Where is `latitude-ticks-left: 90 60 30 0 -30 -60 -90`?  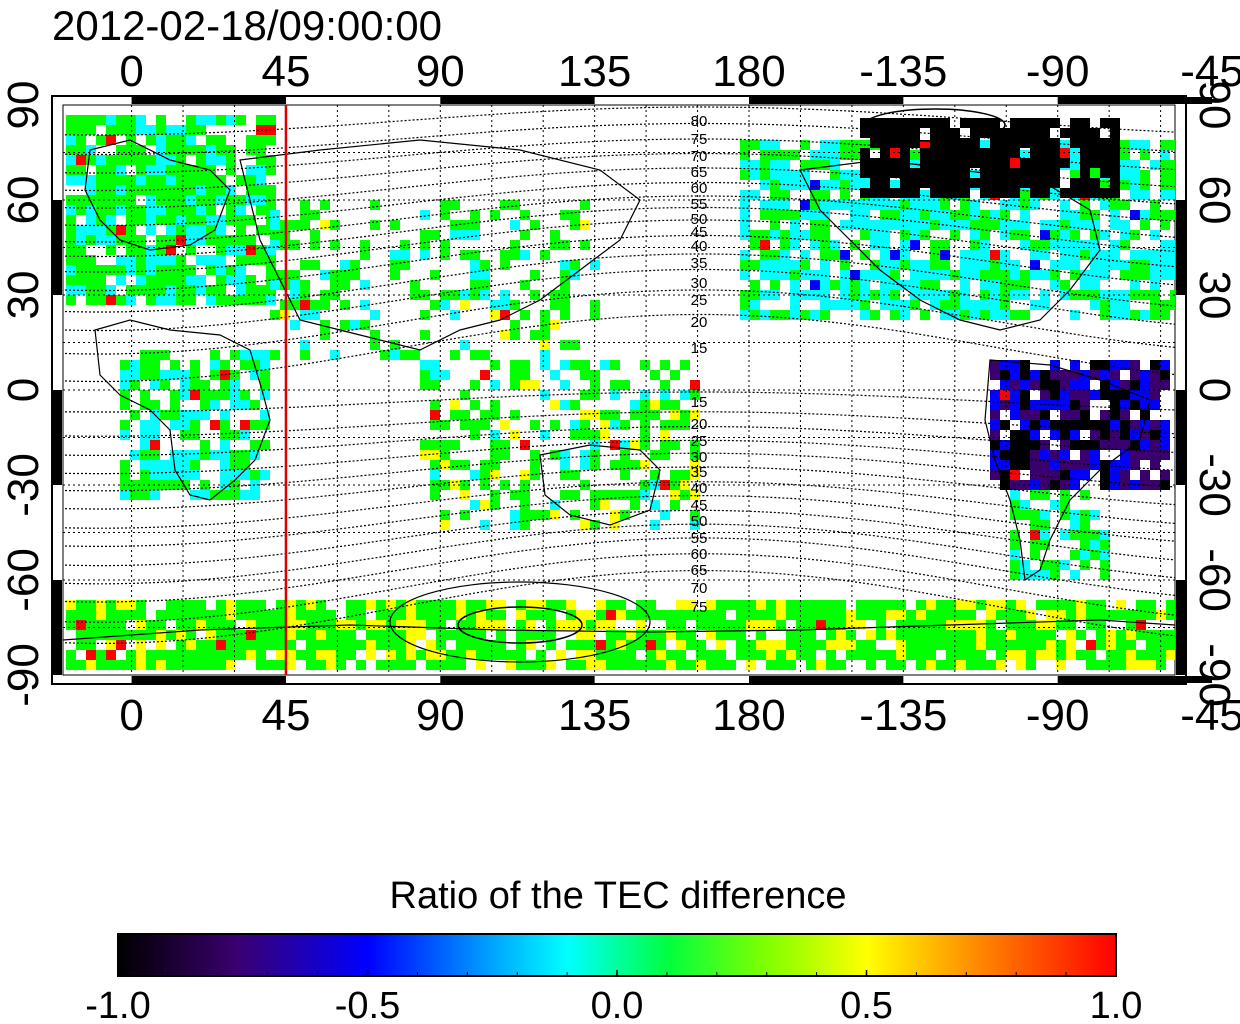
latitude-ticks-left: 90 60 30 0 -30 -60 -90 is located at coordinates (24, 394).